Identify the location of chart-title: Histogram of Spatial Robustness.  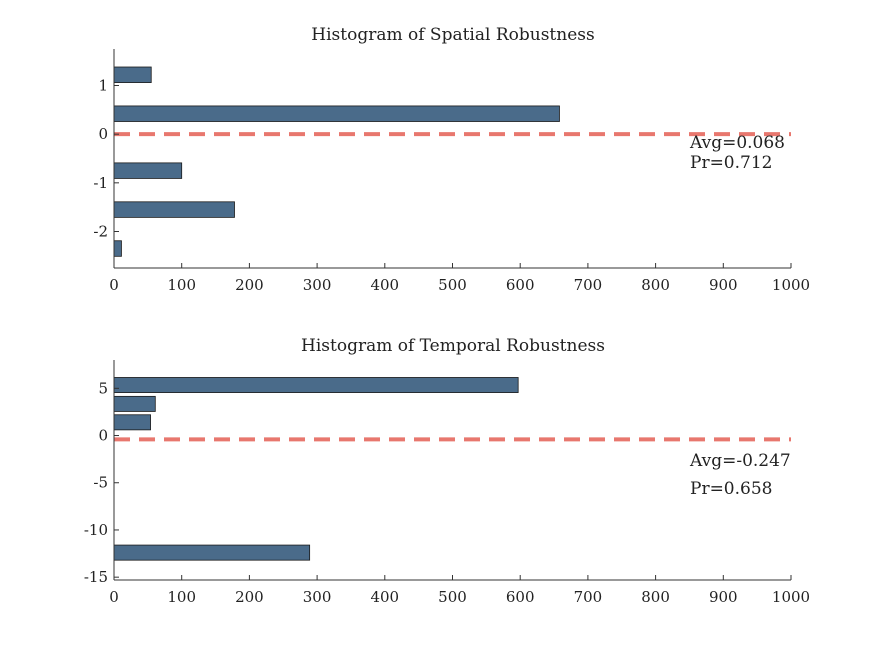
(452, 35).